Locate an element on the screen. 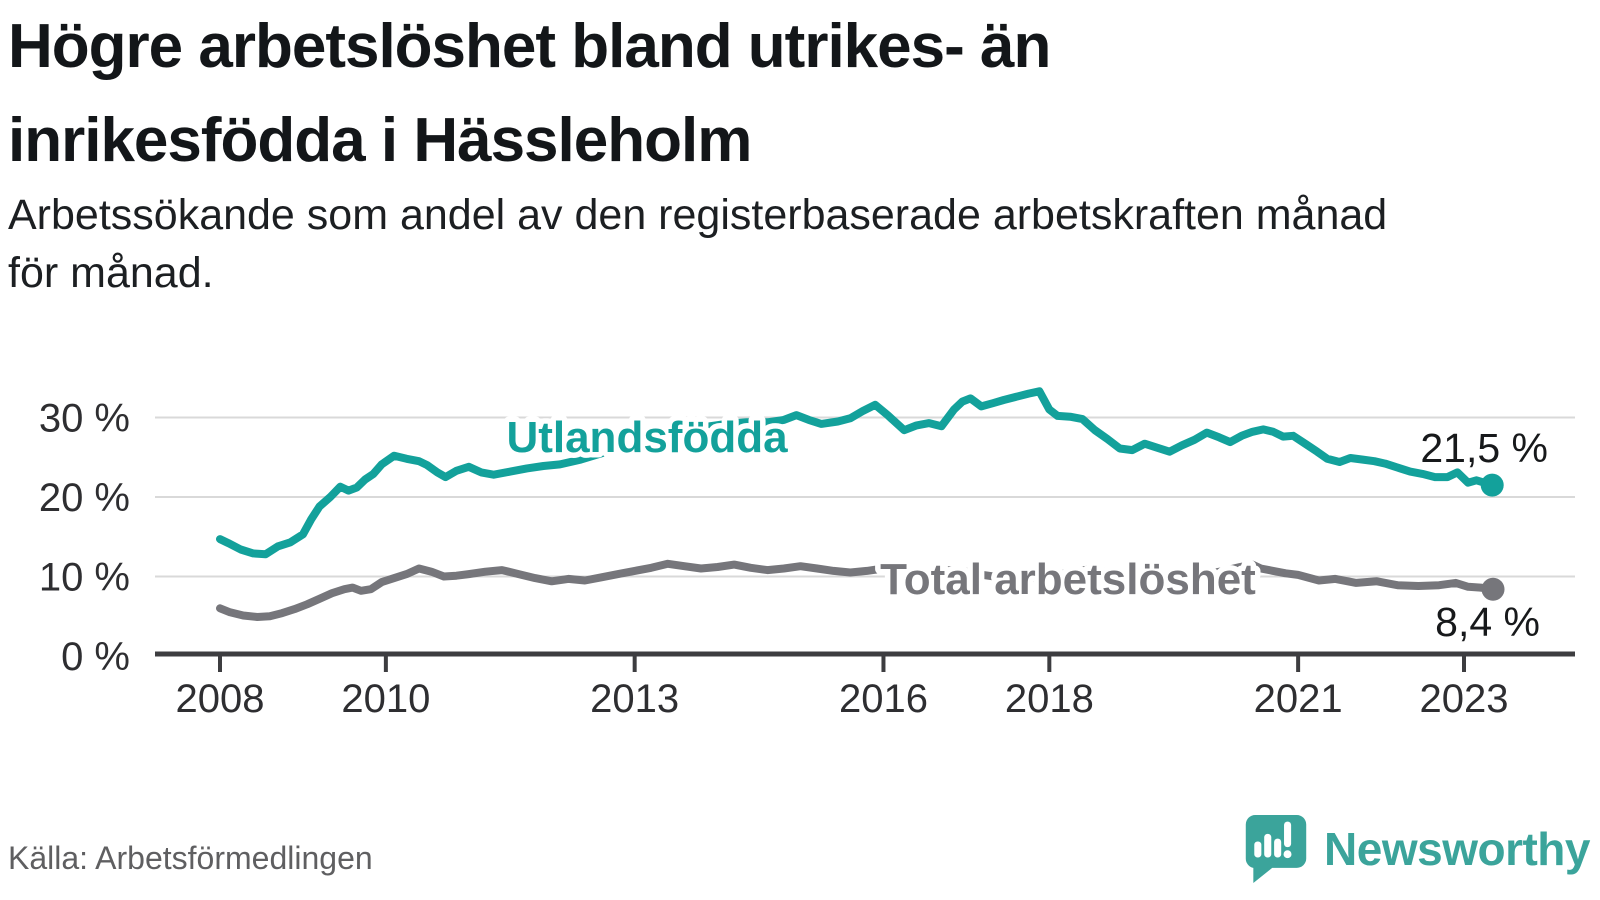 The width and height of the screenshot is (1600, 900). newsworthy-logo: Newsworthy is located at coordinates (1416, 849).